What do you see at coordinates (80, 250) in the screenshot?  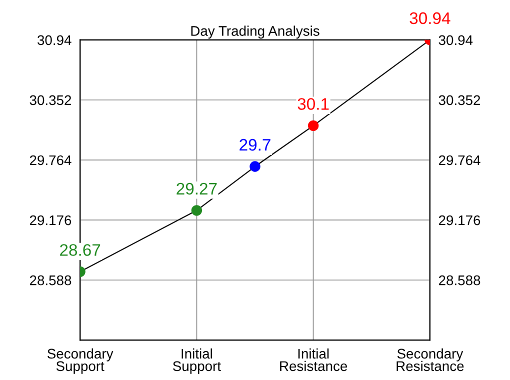 I see `data-label: 28.67` at bounding box center [80, 250].